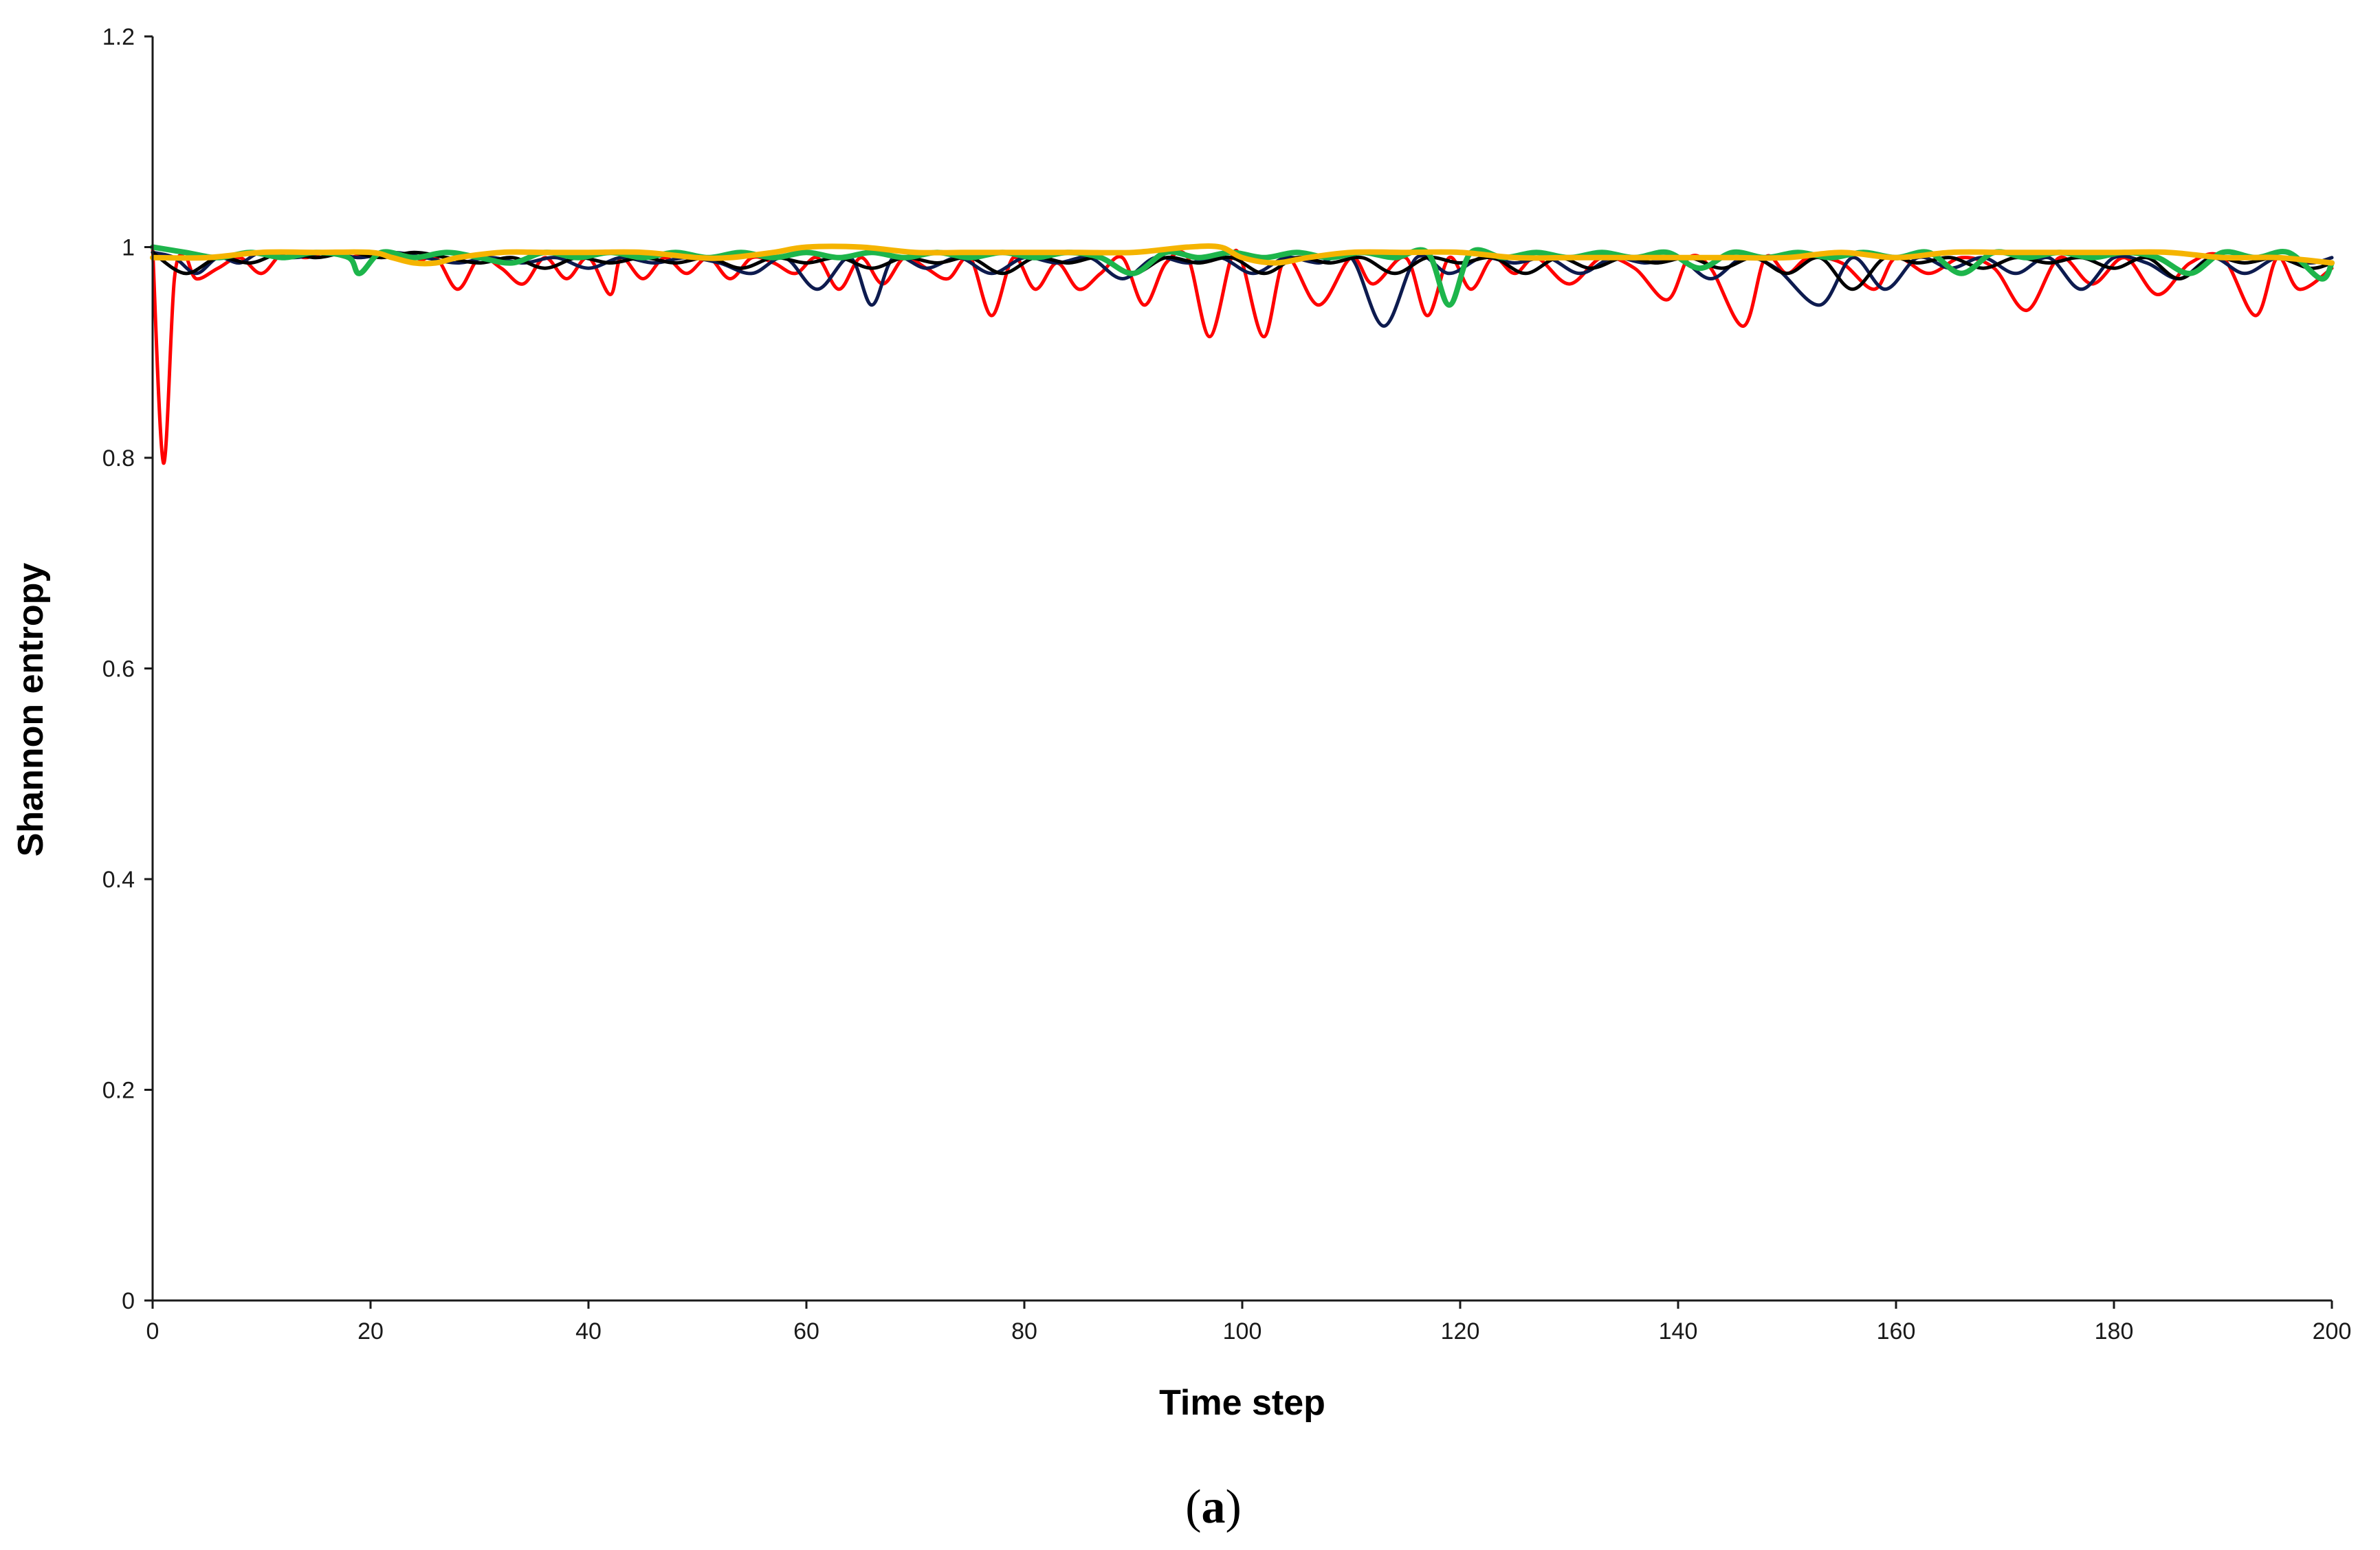 Image resolution: width=2380 pixels, height=1550 pixels. I want to click on x-tick-label: 20, so click(370, 1331).